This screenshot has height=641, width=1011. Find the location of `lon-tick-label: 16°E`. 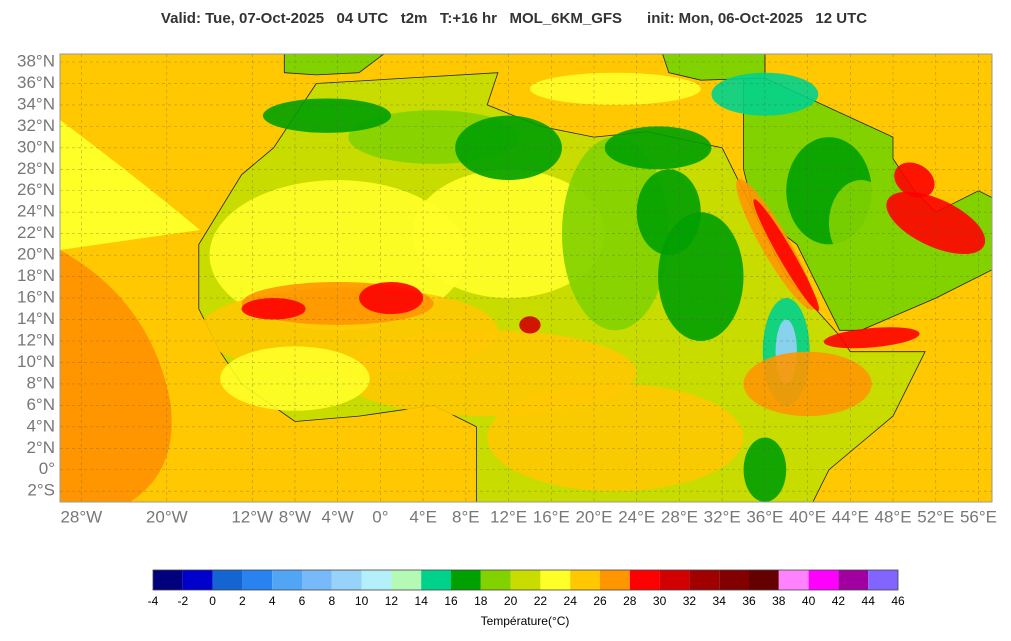

lon-tick-label: 16°E is located at coordinates (551, 516).